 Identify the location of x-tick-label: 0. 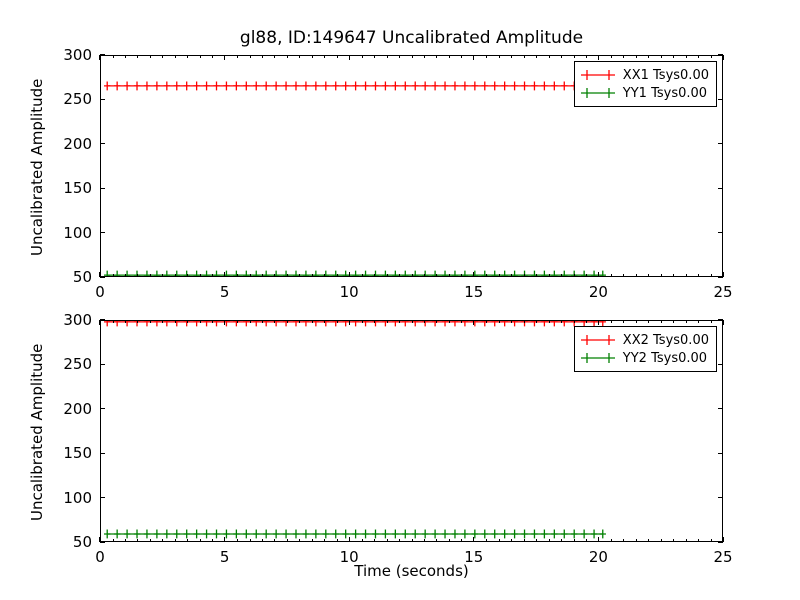
(100, 557).